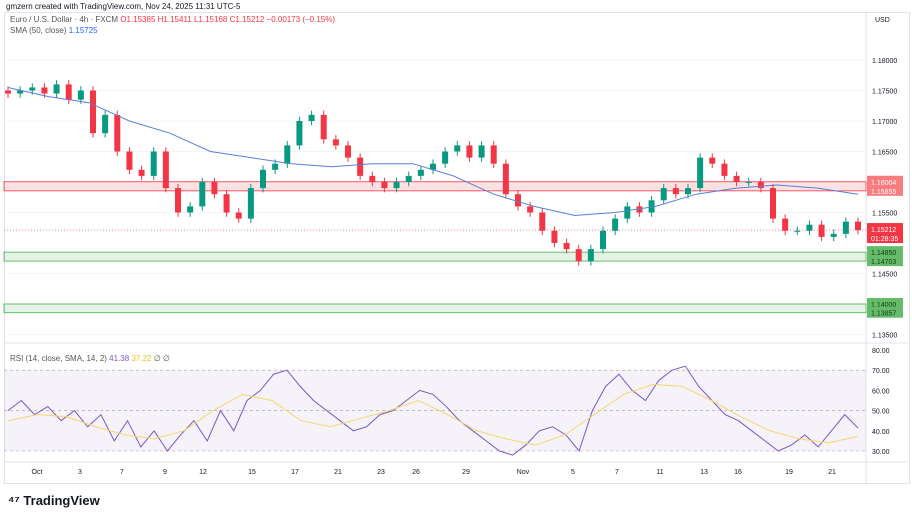 The width and height of the screenshot is (912, 513). I want to click on price-tick-label: 1.16500, so click(884, 153).